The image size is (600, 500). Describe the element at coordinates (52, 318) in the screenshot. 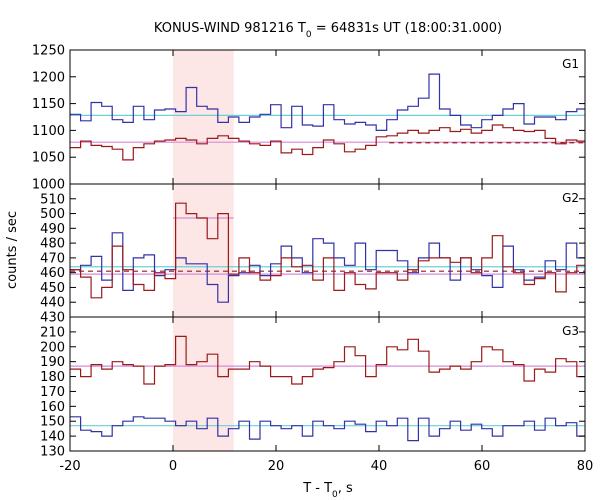

I see `y-tick-label: 430` at that location.